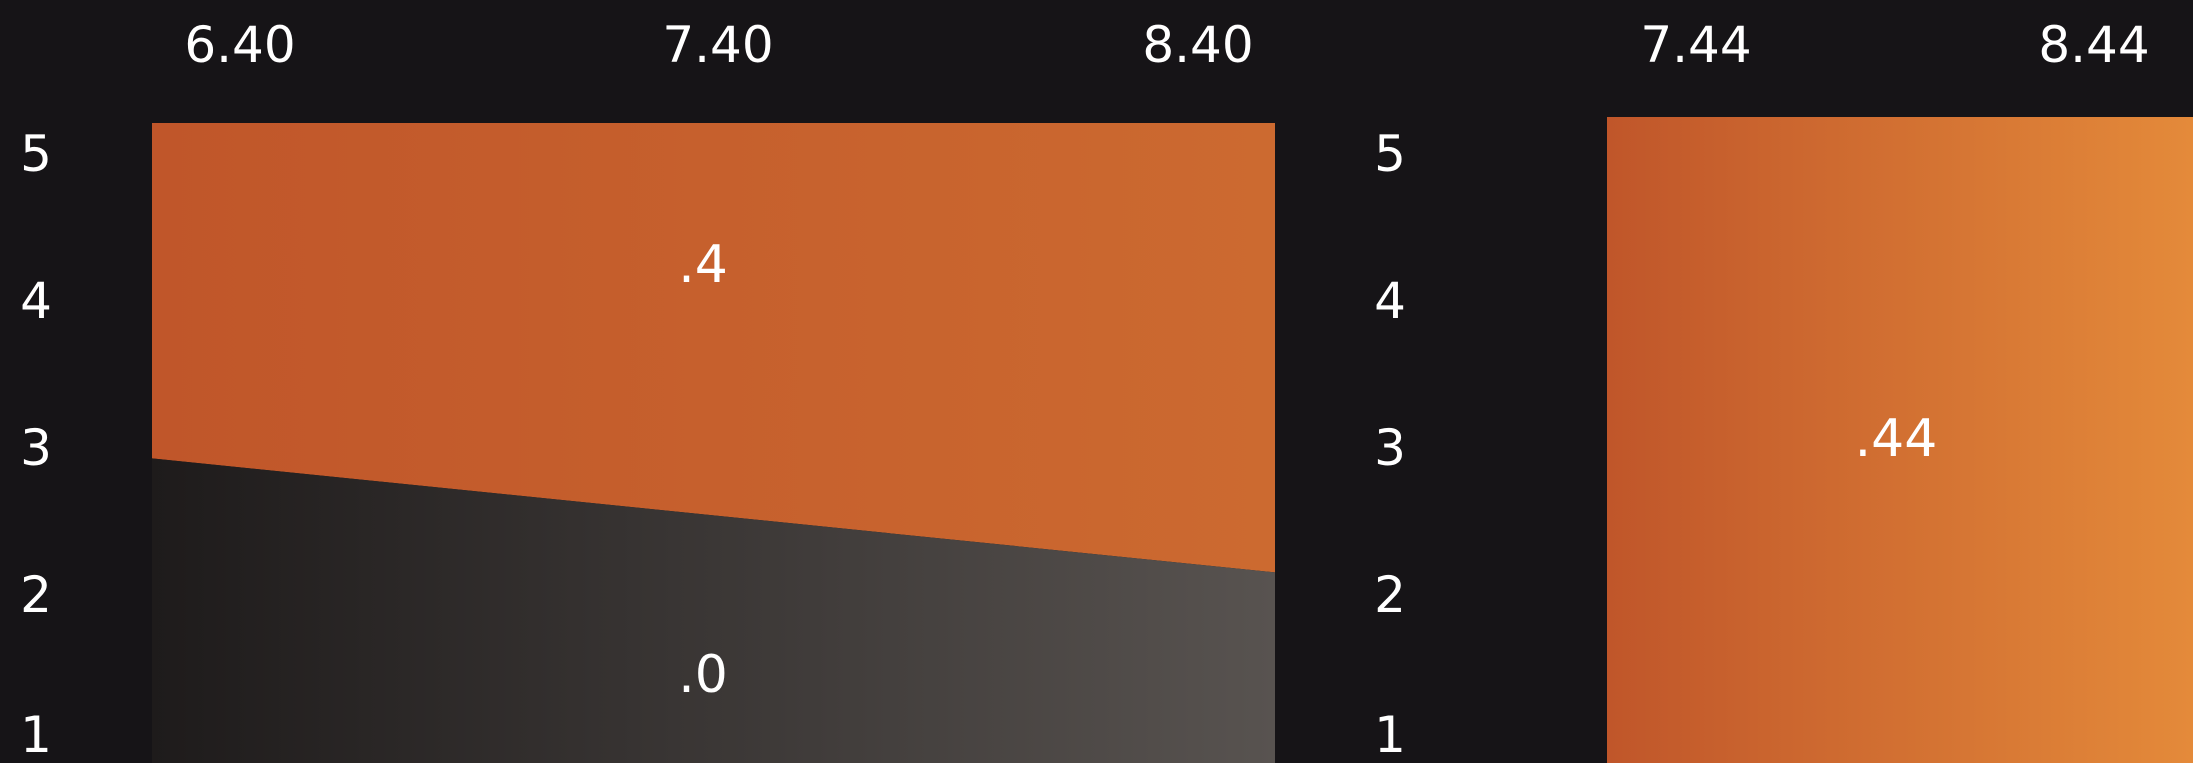 The image size is (2193, 763). I want to click on chart-2-x-axis: 7.44 8.44, so click(1894, 45).